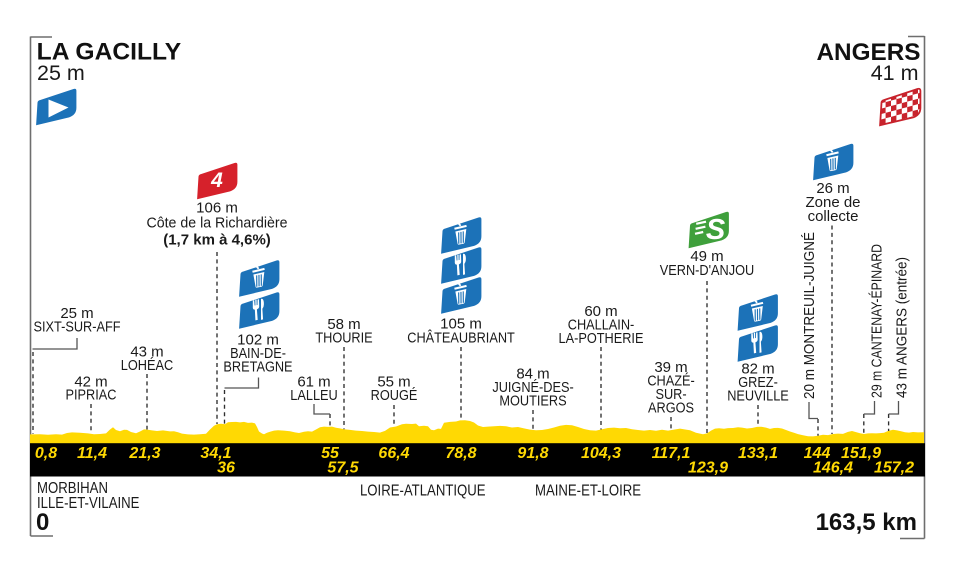 This screenshot has height=576, width=960. Describe the element at coordinates (144, 453) in the screenshot. I see `svg-text: 21,3` at that location.